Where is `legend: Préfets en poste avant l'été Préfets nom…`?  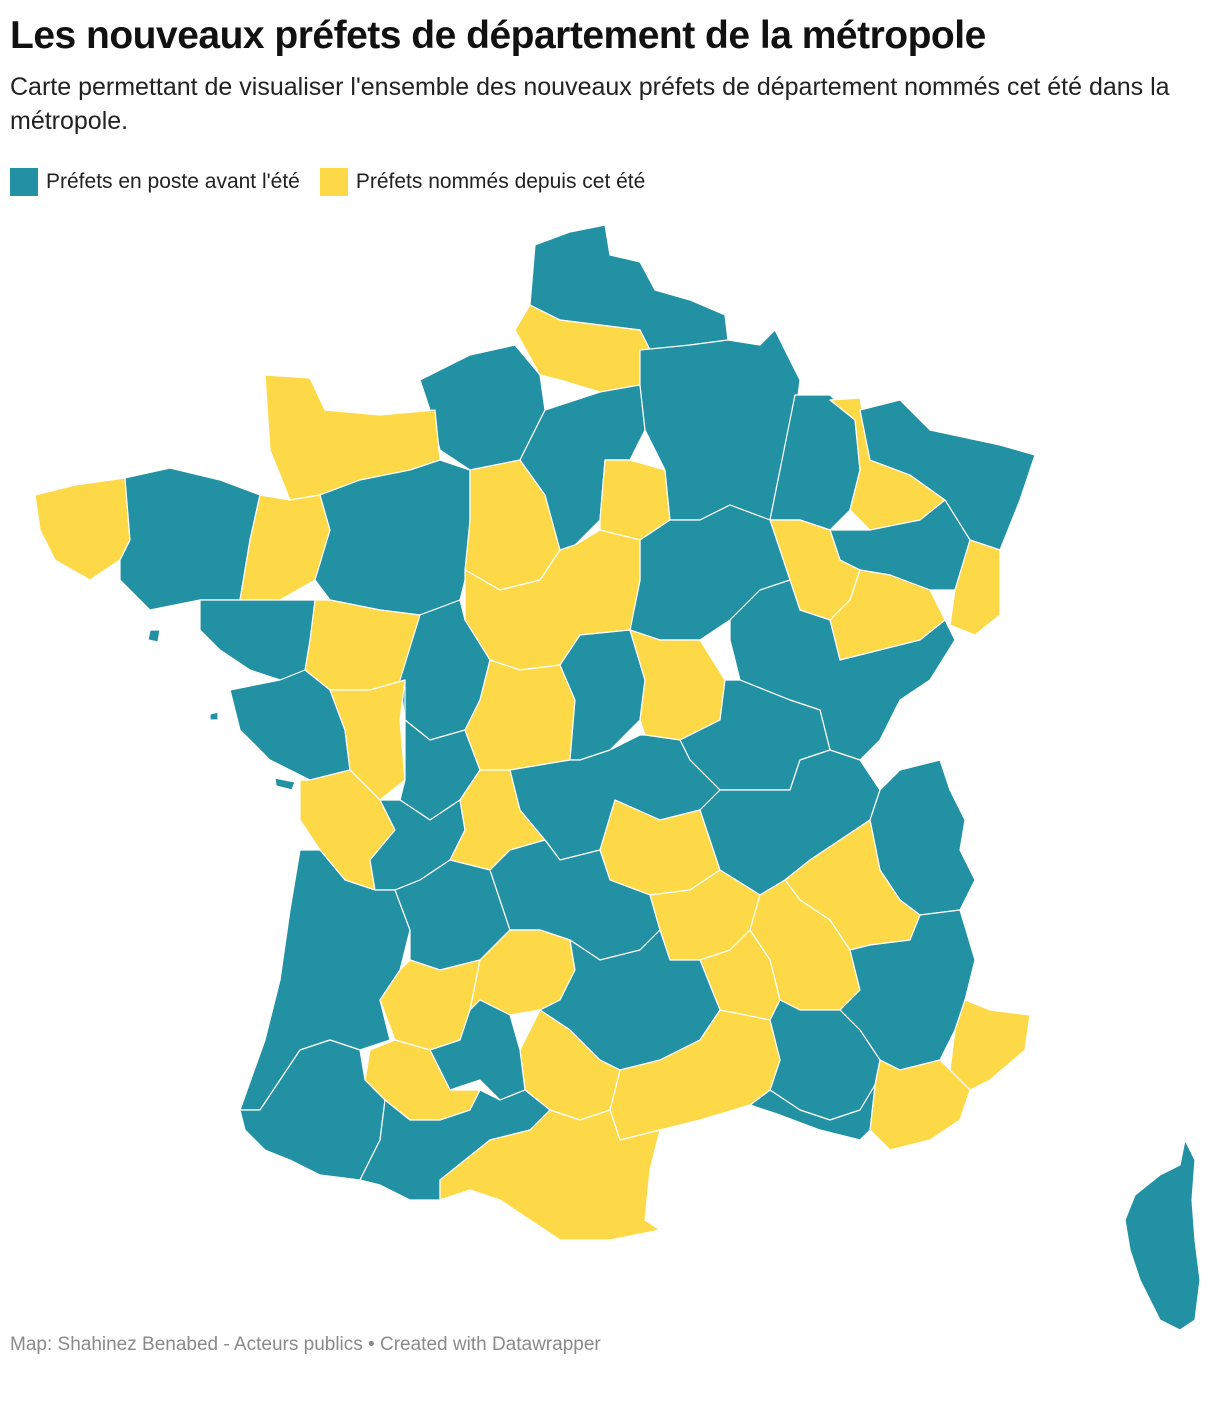 legend: Préfets en poste avant l'été Préfets nom… is located at coordinates (337, 182).